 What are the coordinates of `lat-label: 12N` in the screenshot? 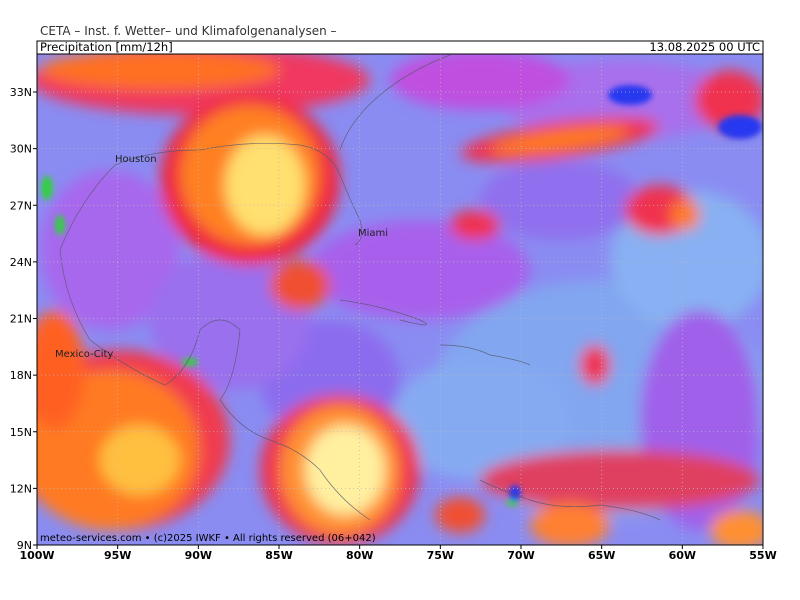 It's located at (21, 488).